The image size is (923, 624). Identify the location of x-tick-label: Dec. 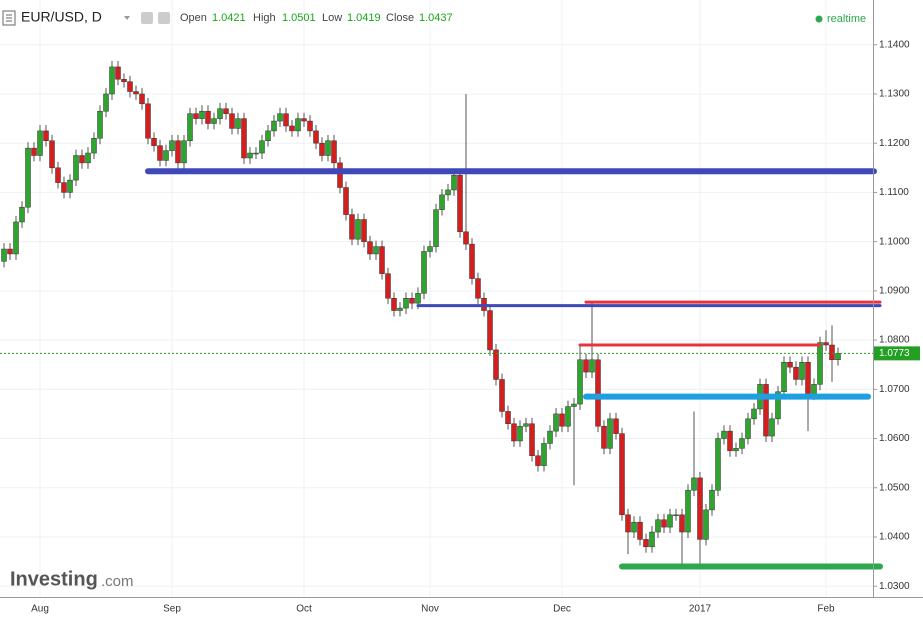
(562, 609).